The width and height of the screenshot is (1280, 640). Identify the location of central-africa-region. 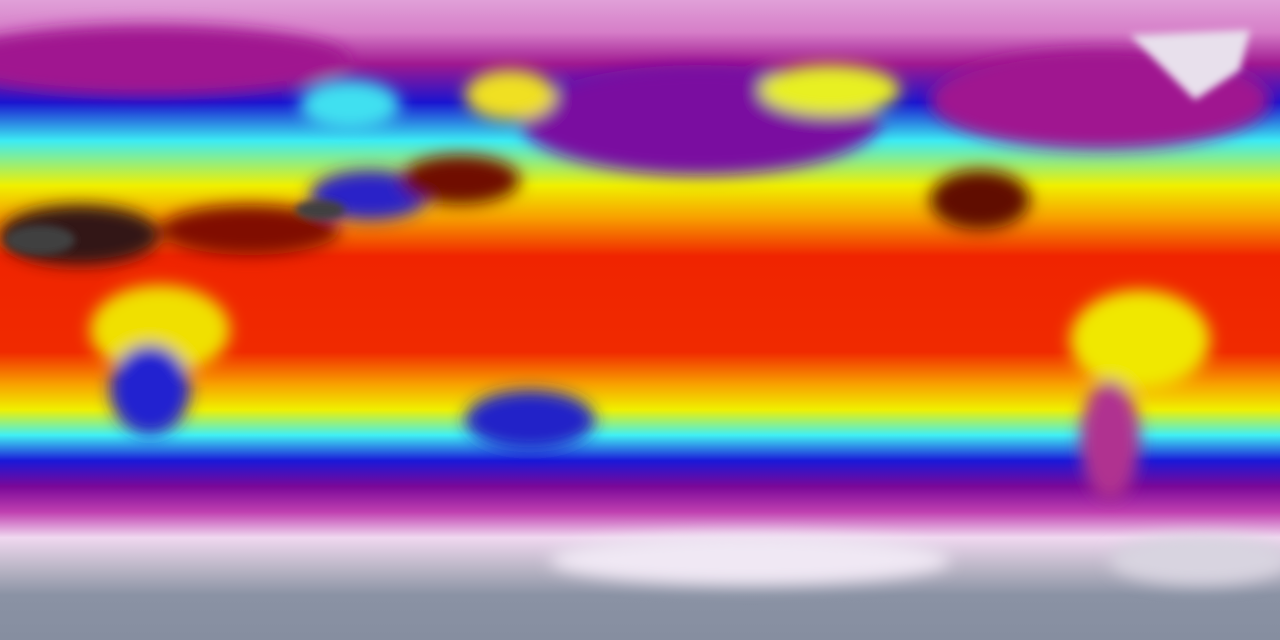
(160, 330).